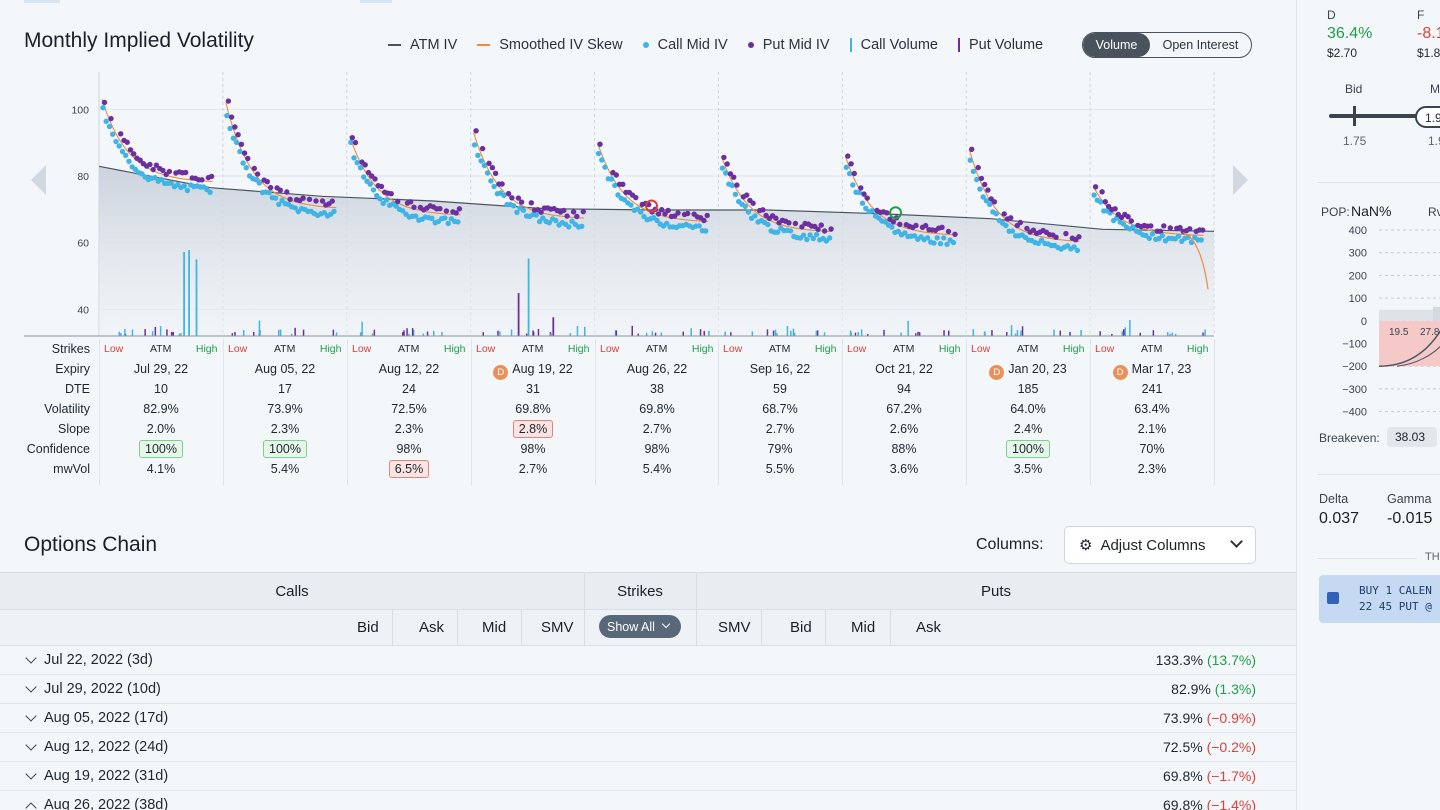 The height and width of the screenshot is (810, 1440). What do you see at coordinates (486, 349) in the screenshot?
I see `strike-low-label: Low` at bounding box center [486, 349].